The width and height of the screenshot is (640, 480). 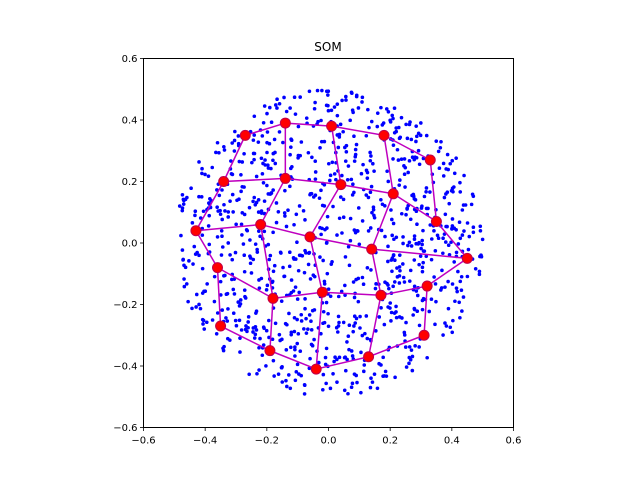 What do you see at coordinates (267, 441) in the screenshot?
I see `x-tick-label: −0.2` at bounding box center [267, 441].